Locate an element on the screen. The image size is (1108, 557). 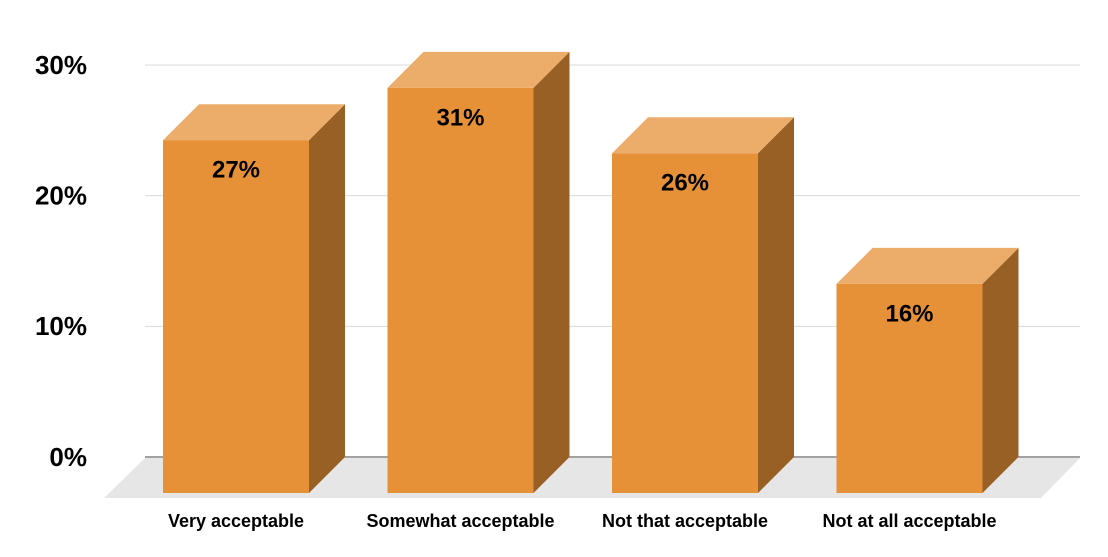
x-tick-label: Very acceptable is located at coordinates (236, 521).